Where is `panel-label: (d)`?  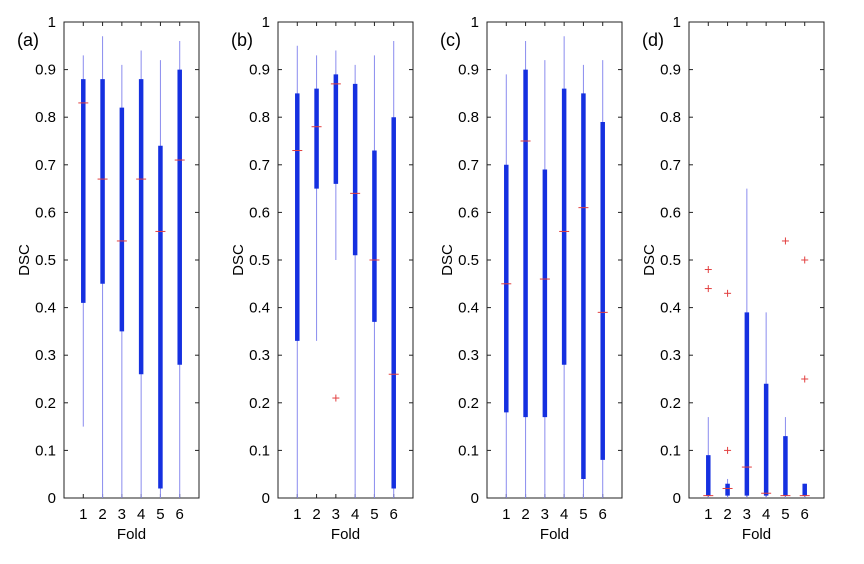 panel-label: (d) is located at coordinates (653, 40).